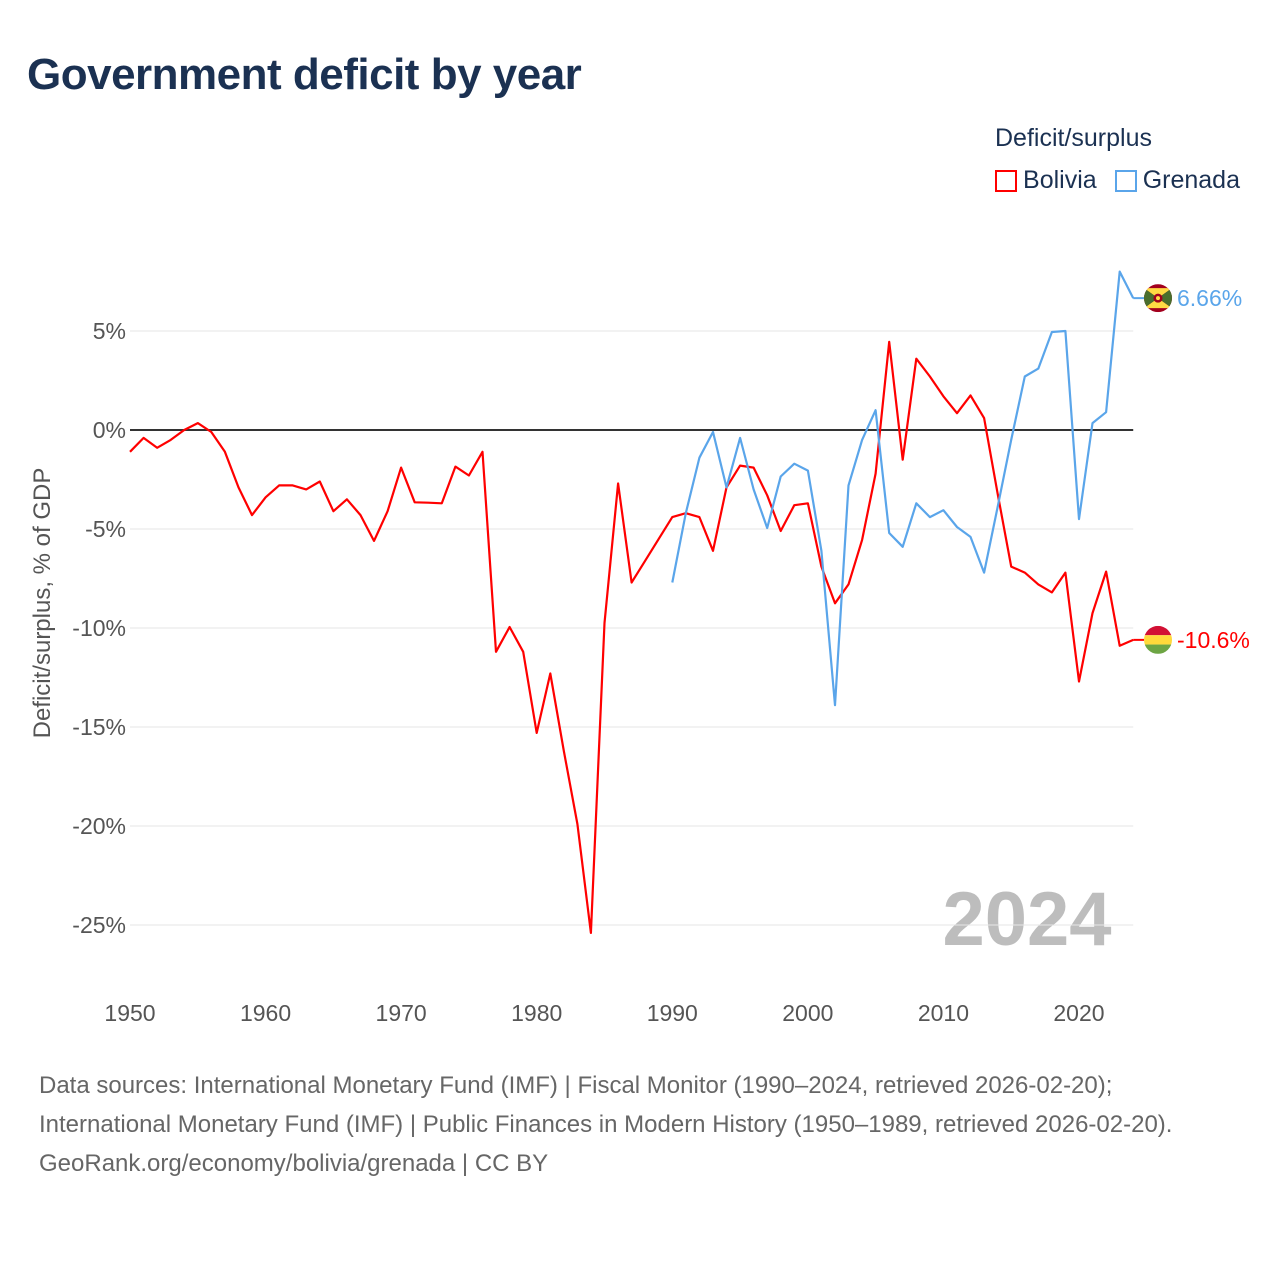 This screenshot has width=1280, height=1280. What do you see at coordinates (99, 727) in the screenshot?
I see `y-tick-label: -15%` at bounding box center [99, 727].